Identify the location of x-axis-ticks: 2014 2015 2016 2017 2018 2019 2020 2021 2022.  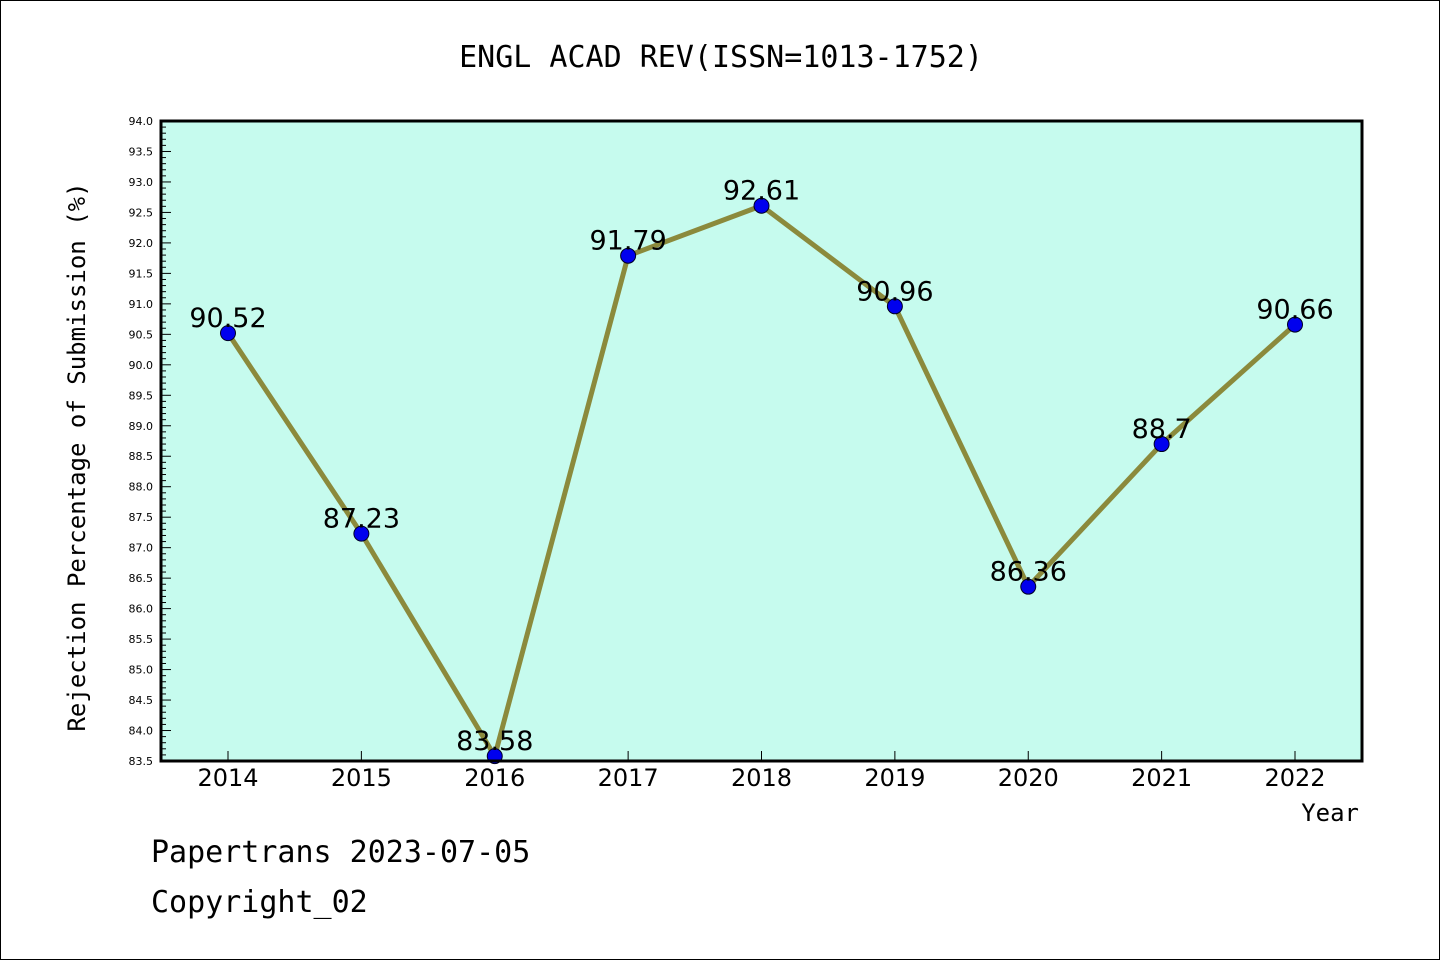
(761, 771).